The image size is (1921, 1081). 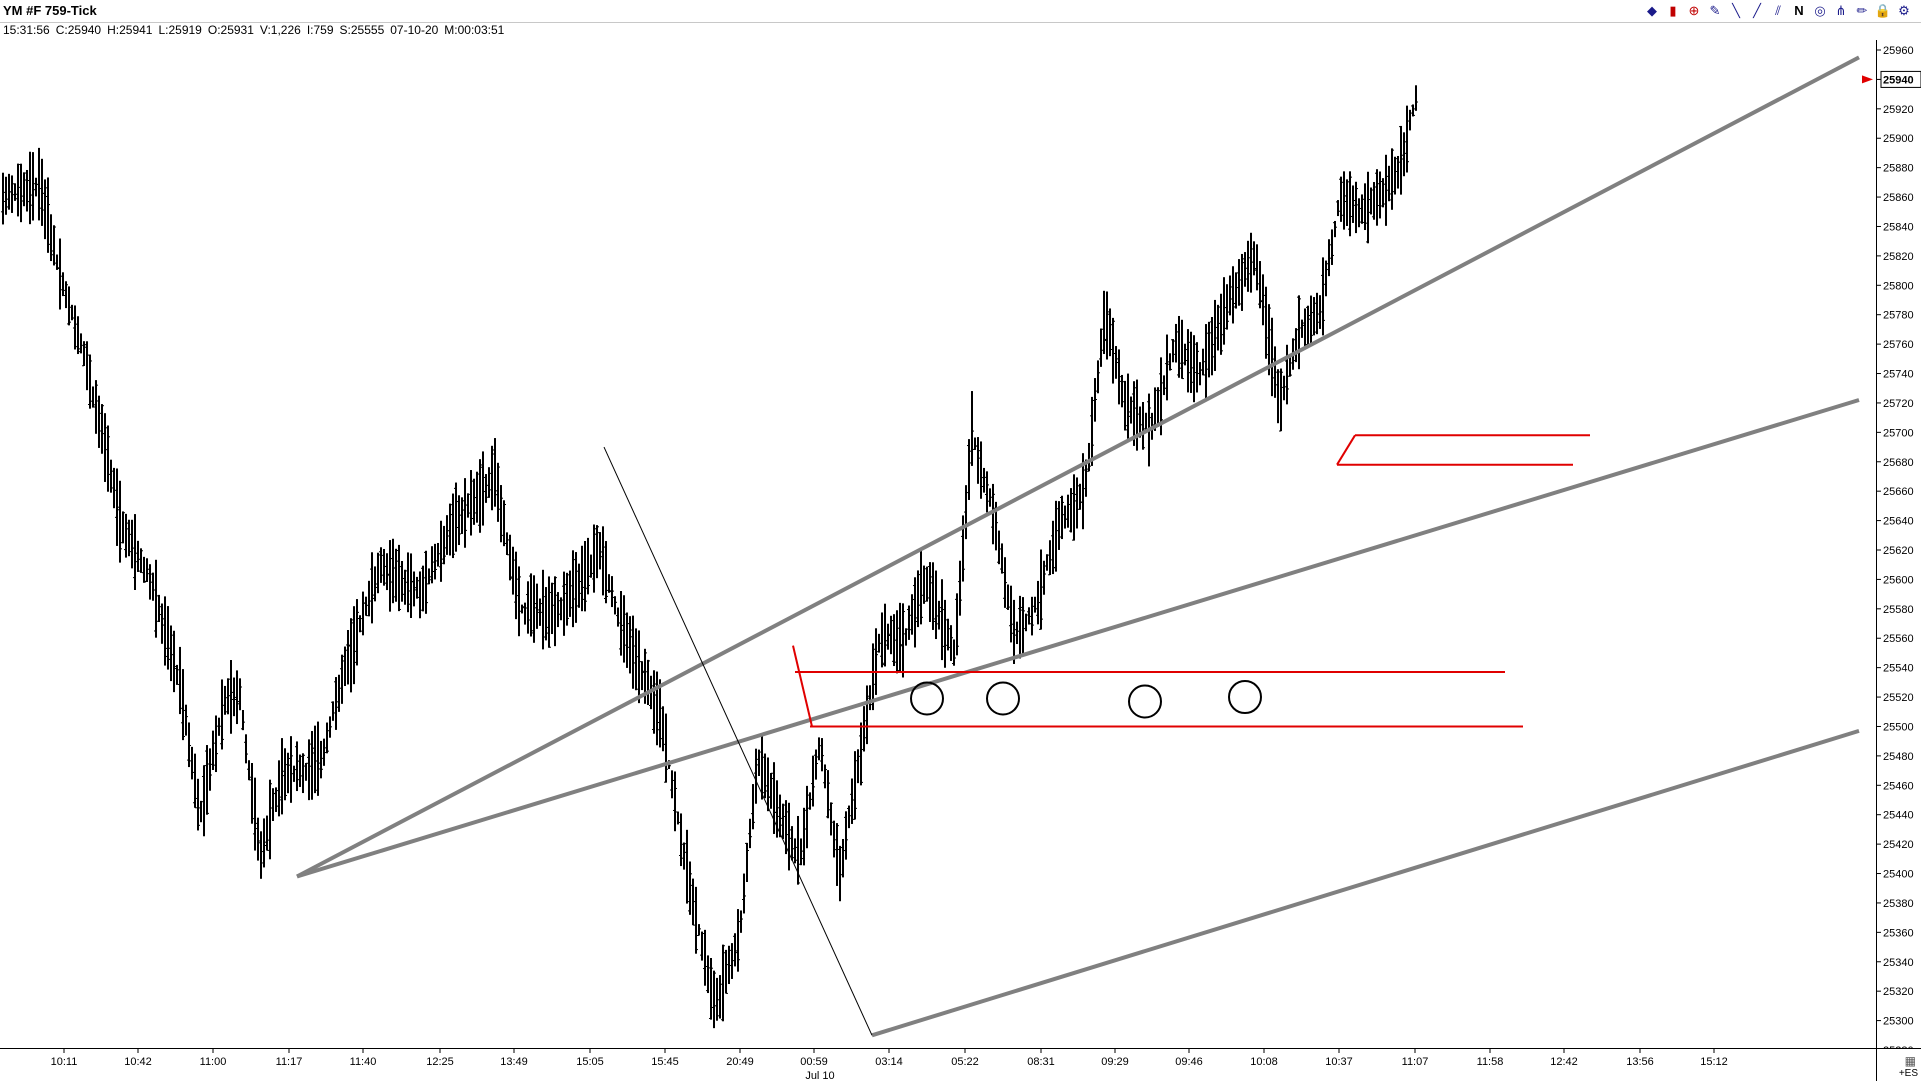 I want to click on time-label: 10:42, so click(x=138, y=1062).